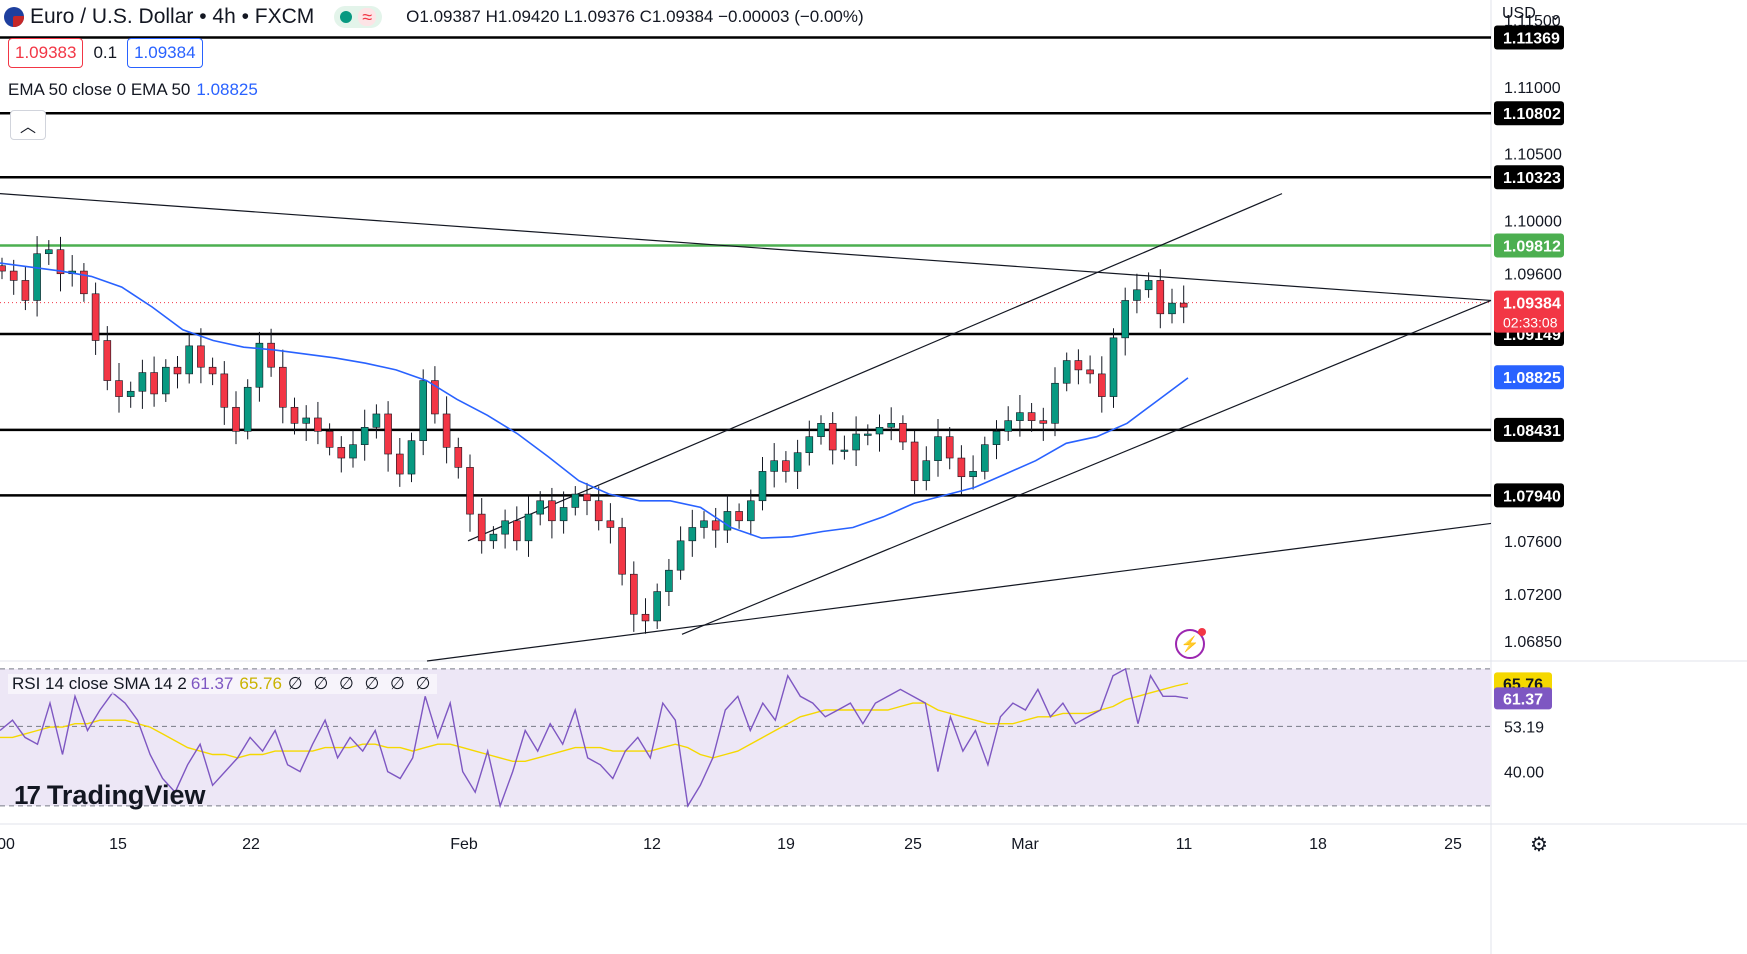 Image resolution: width=1747 pixels, height=954 pixels. I want to click on level-badge-label: 1.10323, so click(1532, 178).